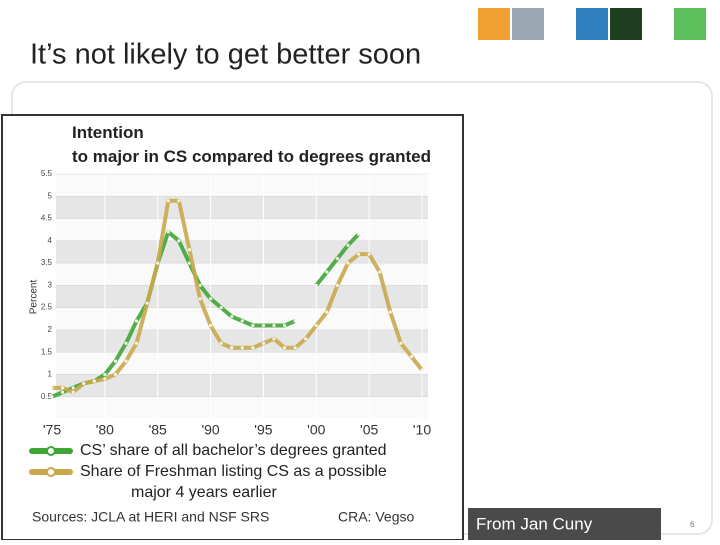 This screenshot has height=545, width=720. I want to click on y-tick-label: 3, so click(50, 284).